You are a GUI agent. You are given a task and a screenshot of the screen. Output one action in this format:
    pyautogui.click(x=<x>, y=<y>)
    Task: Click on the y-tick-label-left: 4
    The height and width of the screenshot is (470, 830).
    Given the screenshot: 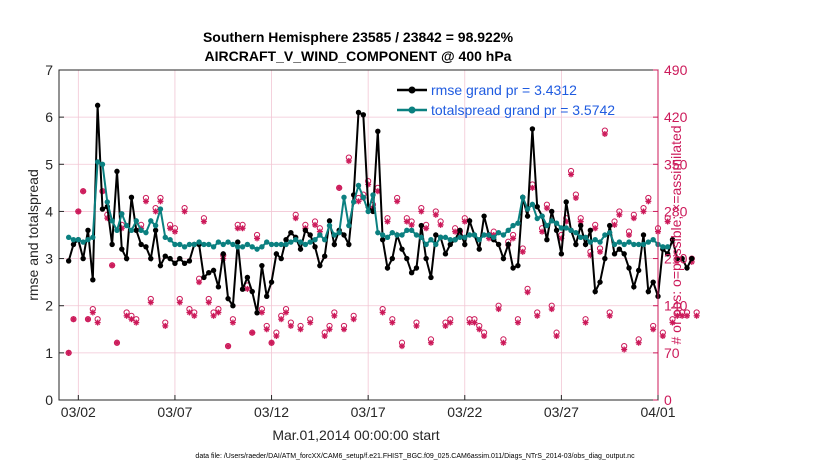 What is the action you would take?
    pyautogui.click(x=49, y=211)
    